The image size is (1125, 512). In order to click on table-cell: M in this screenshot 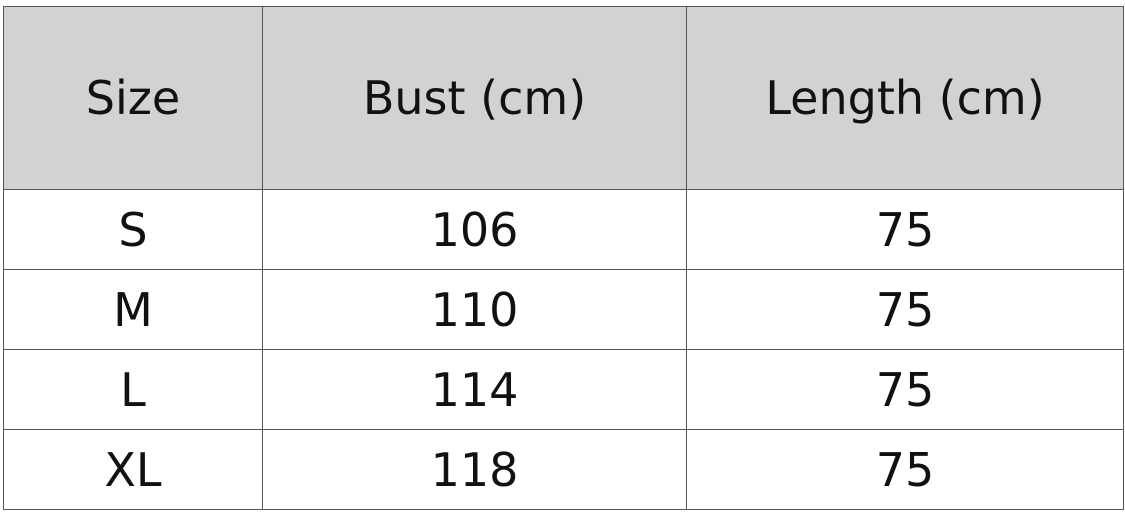, I will do `click(133, 309)`.